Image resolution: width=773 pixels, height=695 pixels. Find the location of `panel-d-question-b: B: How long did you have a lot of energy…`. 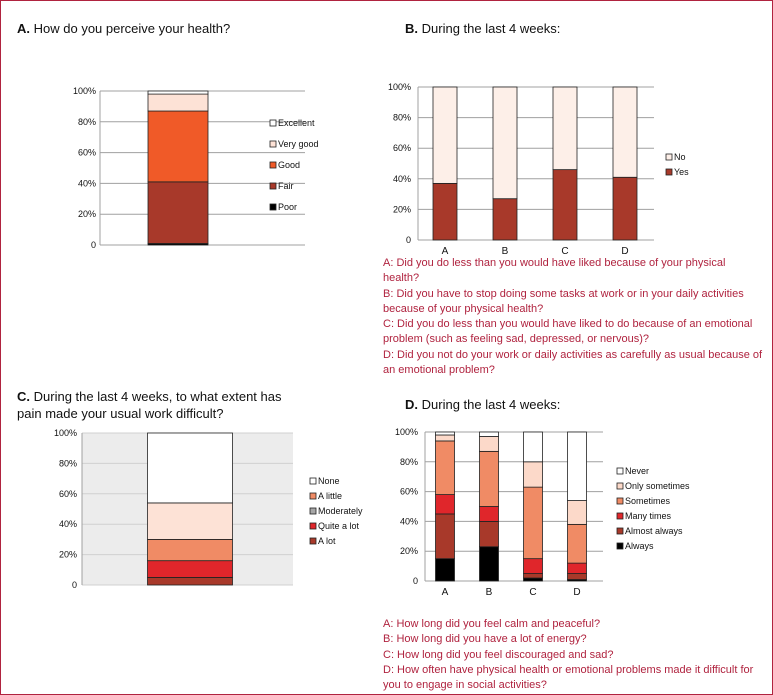

panel-d-question-b: B: How long did you have a lot of energy… is located at coordinates (485, 639).